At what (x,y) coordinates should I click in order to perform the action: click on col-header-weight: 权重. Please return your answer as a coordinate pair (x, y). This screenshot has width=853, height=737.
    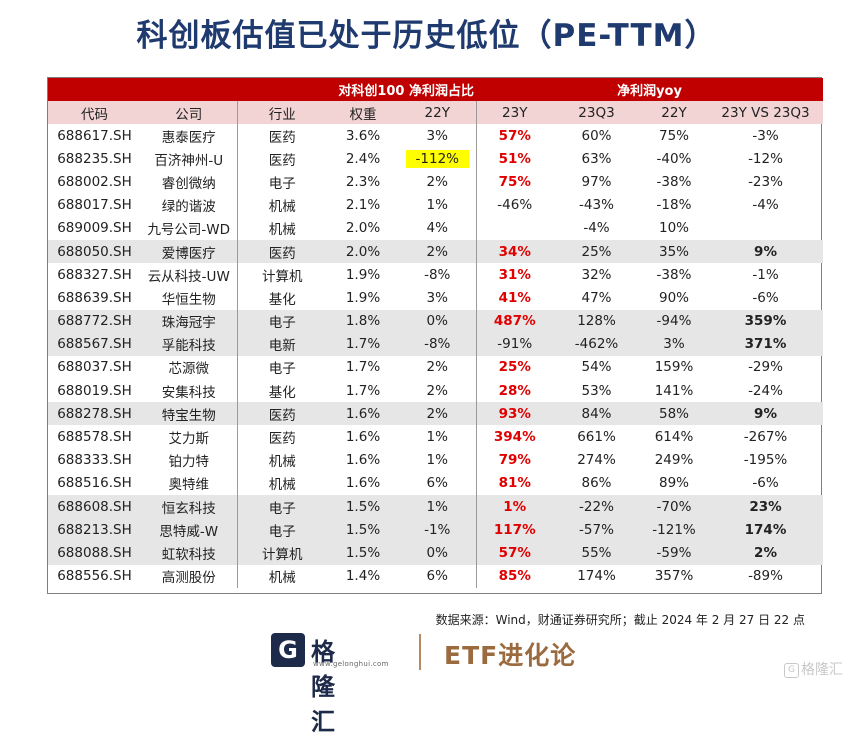
    Looking at the image, I should click on (363, 112).